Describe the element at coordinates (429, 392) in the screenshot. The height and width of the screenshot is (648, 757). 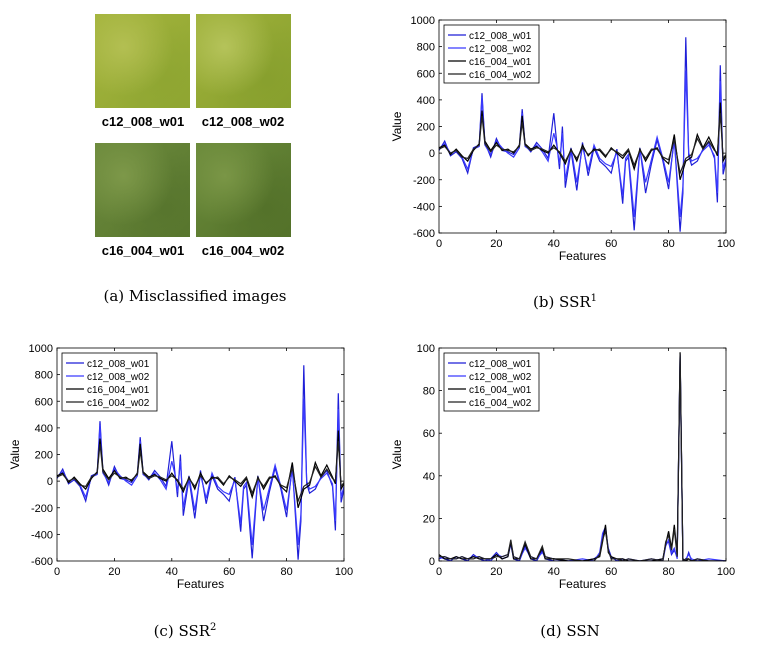
I see `y-tick-label: 80` at that location.